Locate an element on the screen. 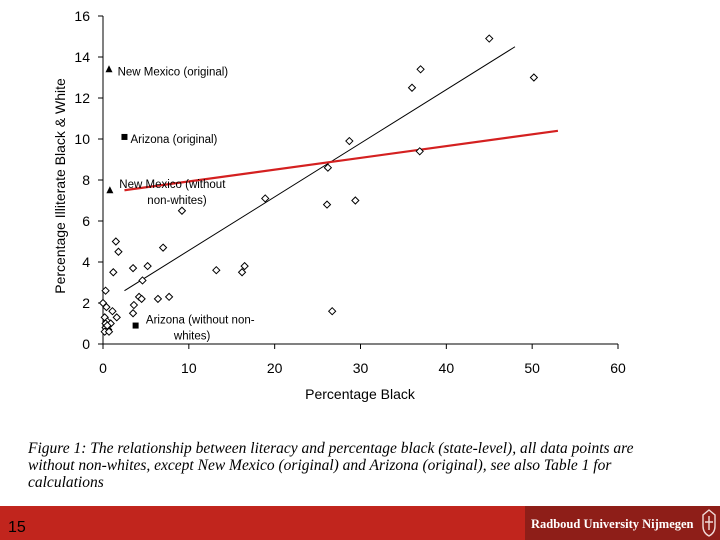  annotation-line: New Mexico (original) is located at coordinates (173, 72).